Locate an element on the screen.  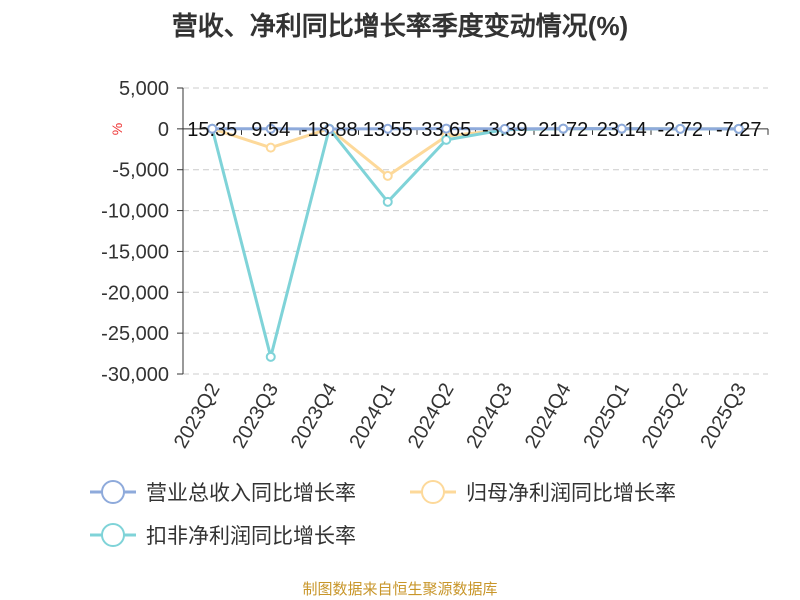
x-tick-label: 2024Q2 is located at coordinates (431, 416).